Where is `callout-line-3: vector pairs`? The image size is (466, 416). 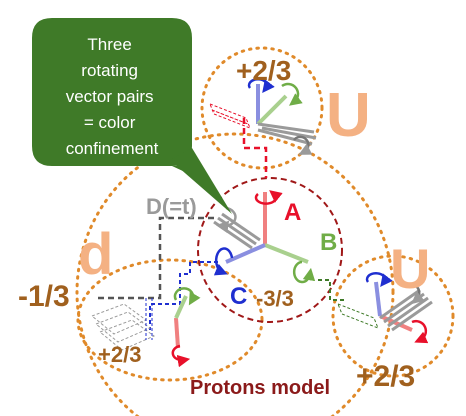 callout-line-3: vector pairs is located at coordinates (110, 96).